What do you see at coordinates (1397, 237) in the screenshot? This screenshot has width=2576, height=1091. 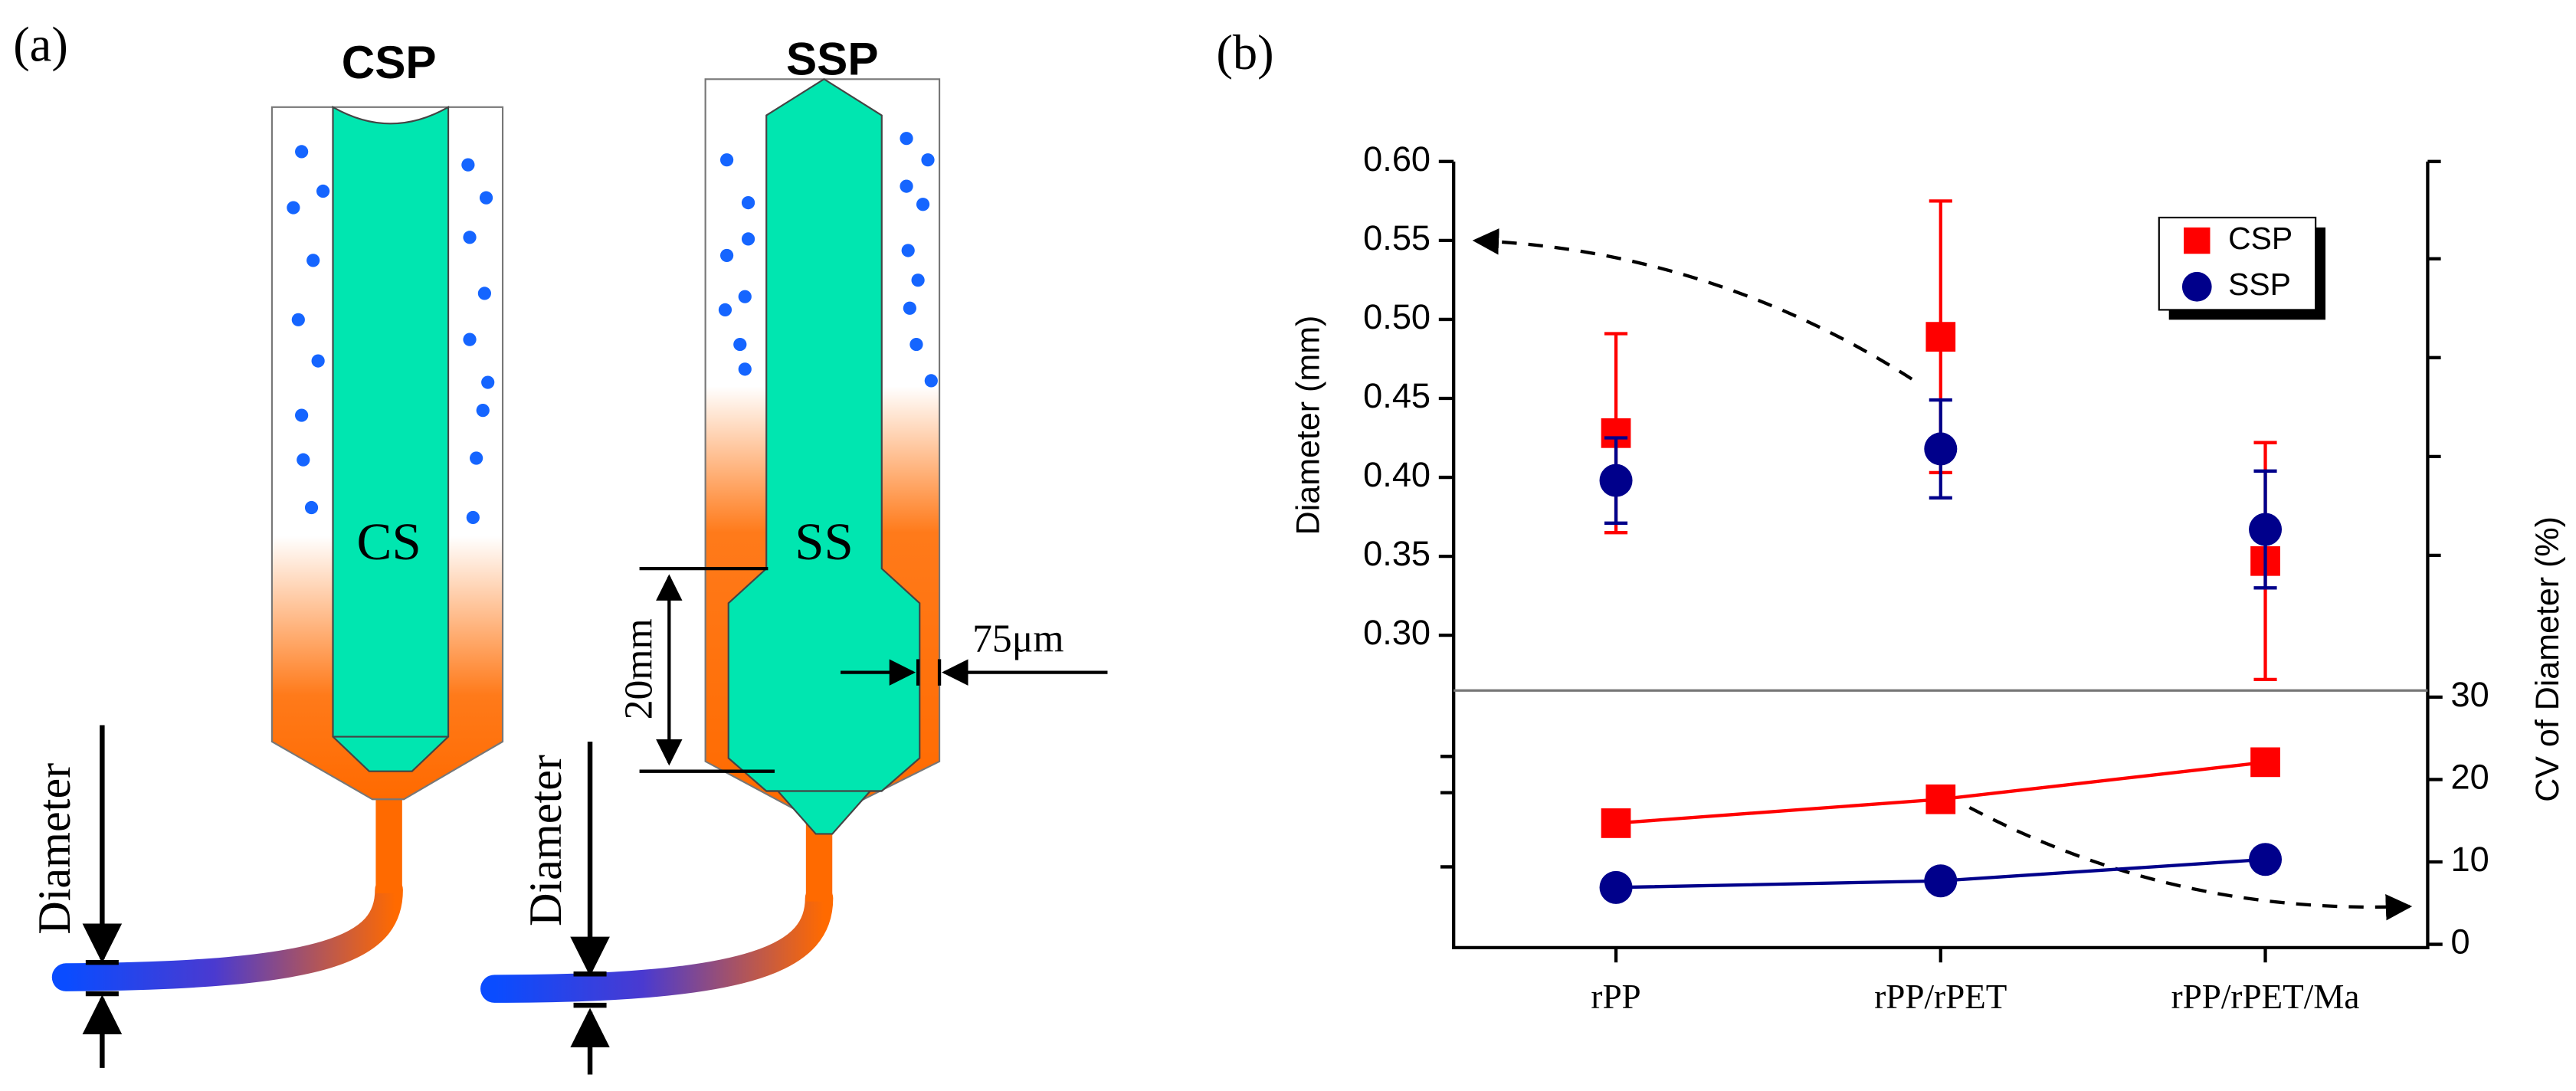 I see `y-tick-label: 0.55` at bounding box center [1397, 237].